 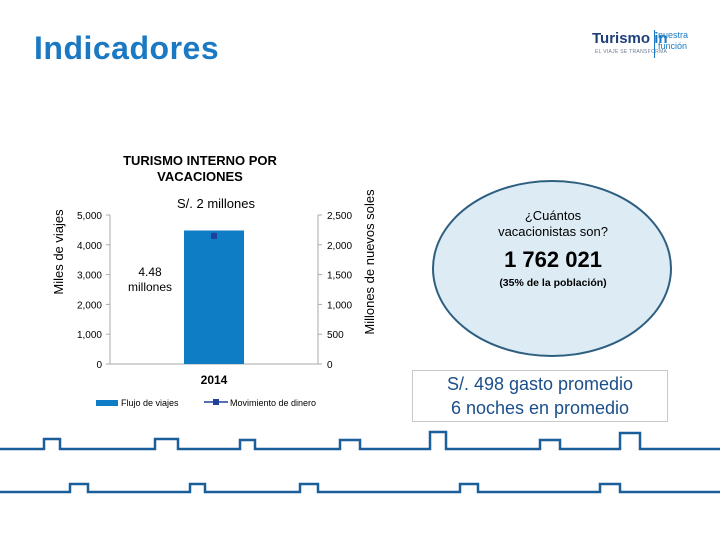 I want to click on logo-brand: Turismo in, so click(x=630, y=38).